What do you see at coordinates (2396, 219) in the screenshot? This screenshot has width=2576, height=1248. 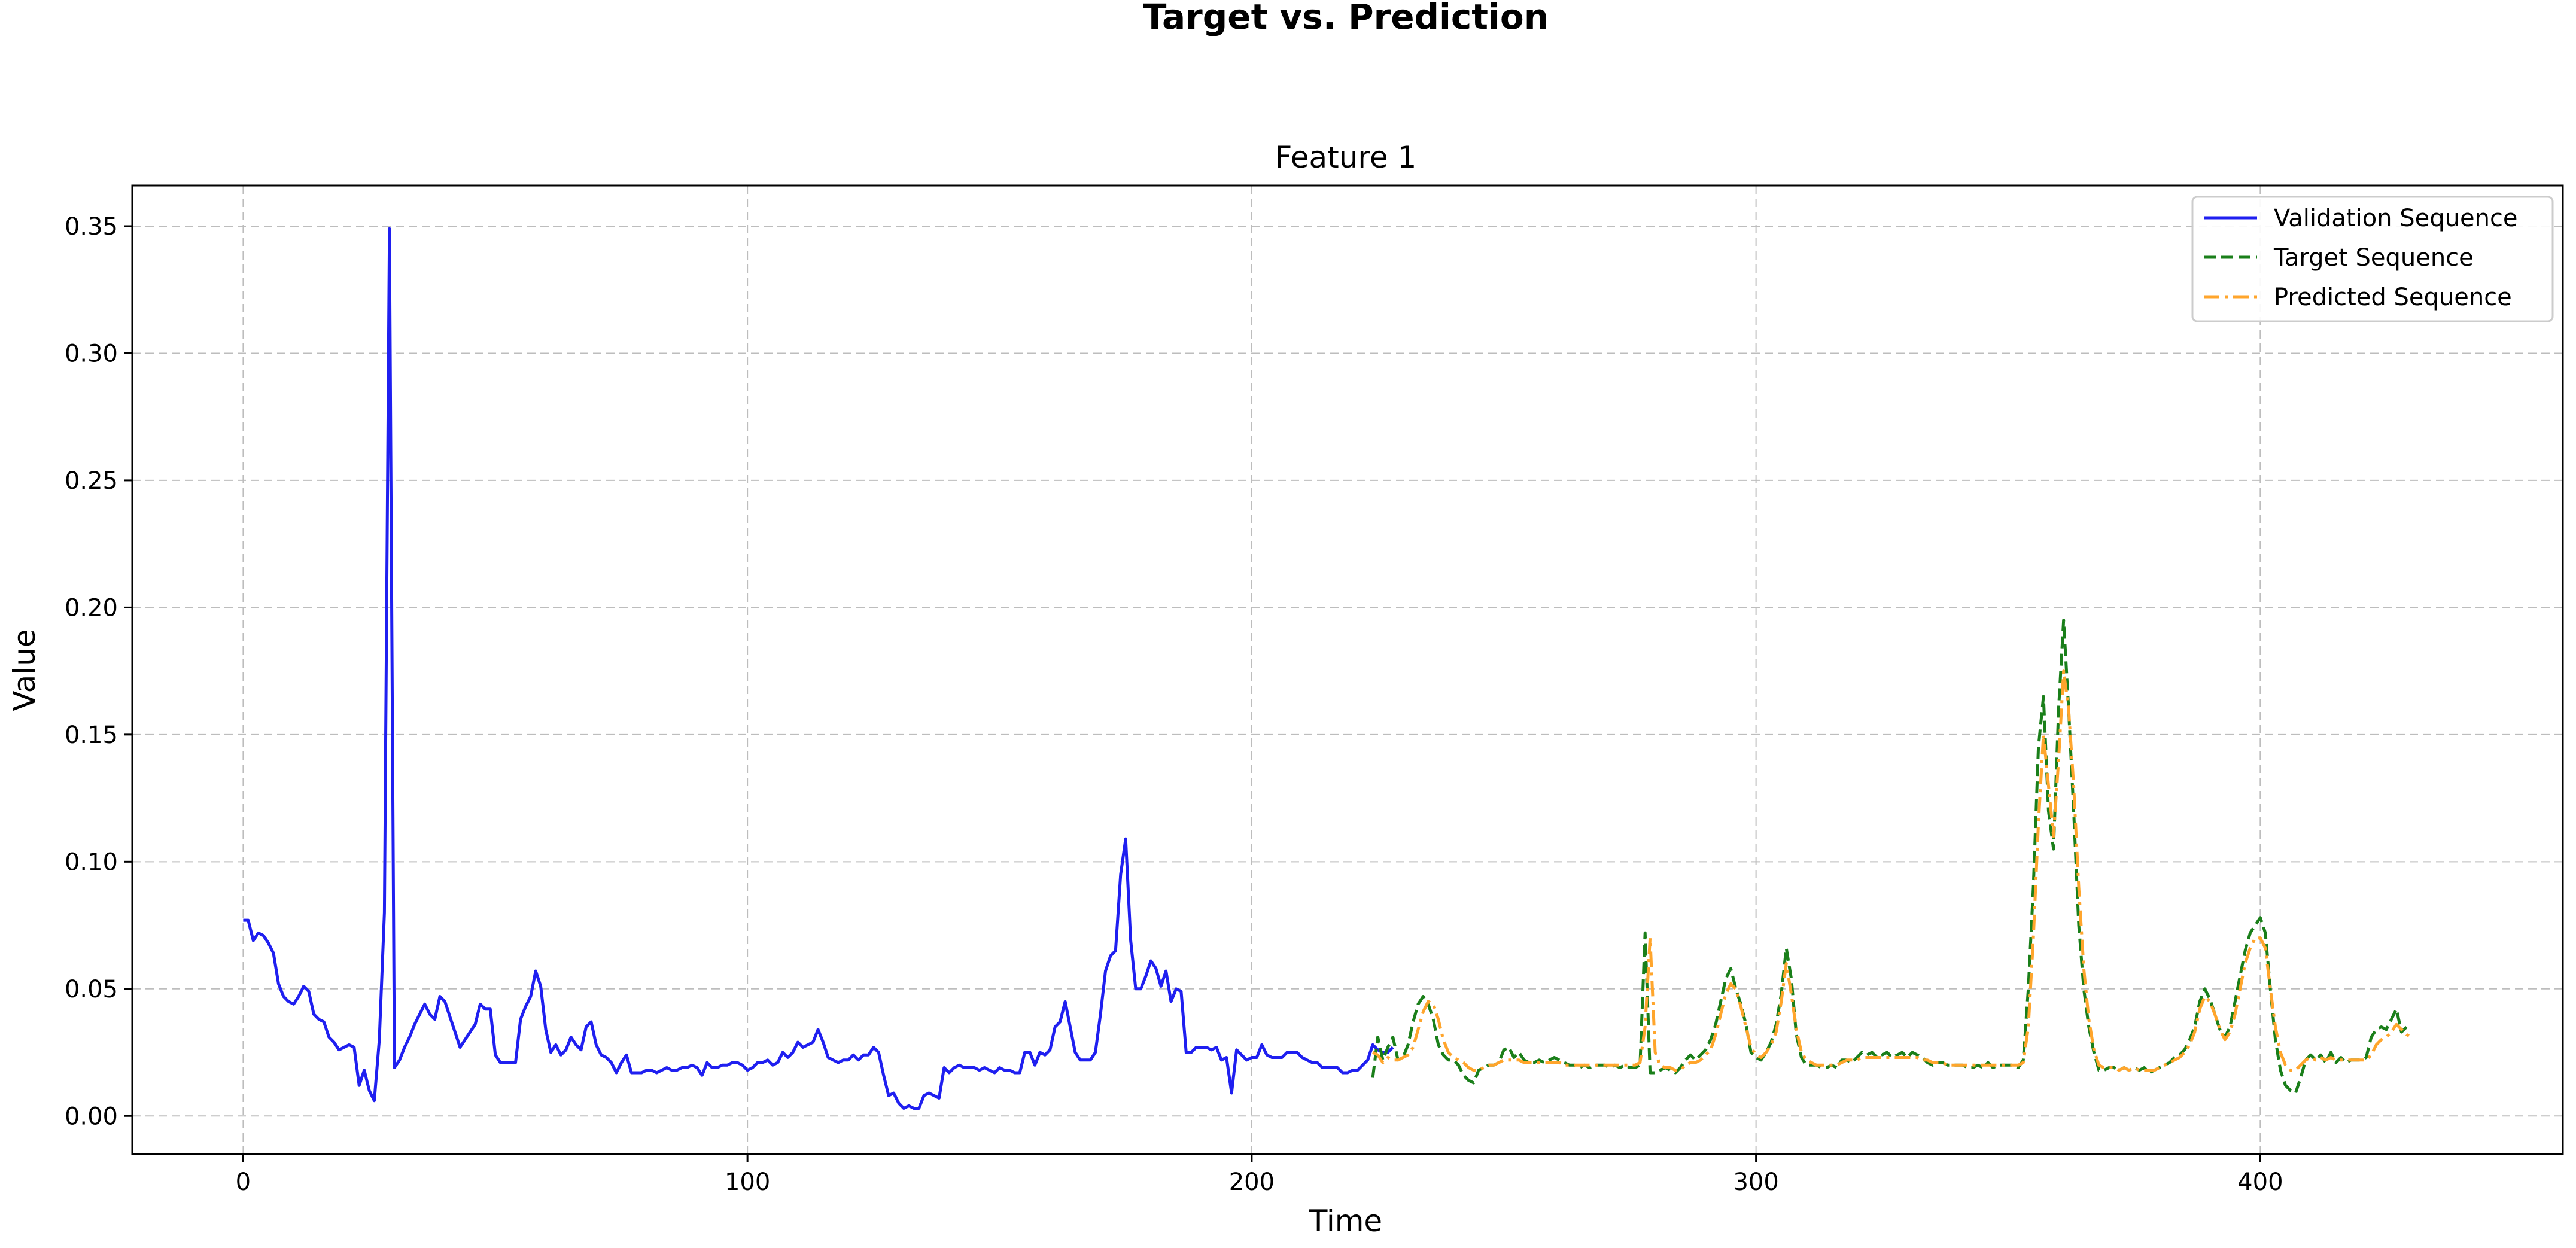 I see `legend-label: Validation Sequence` at bounding box center [2396, 219].